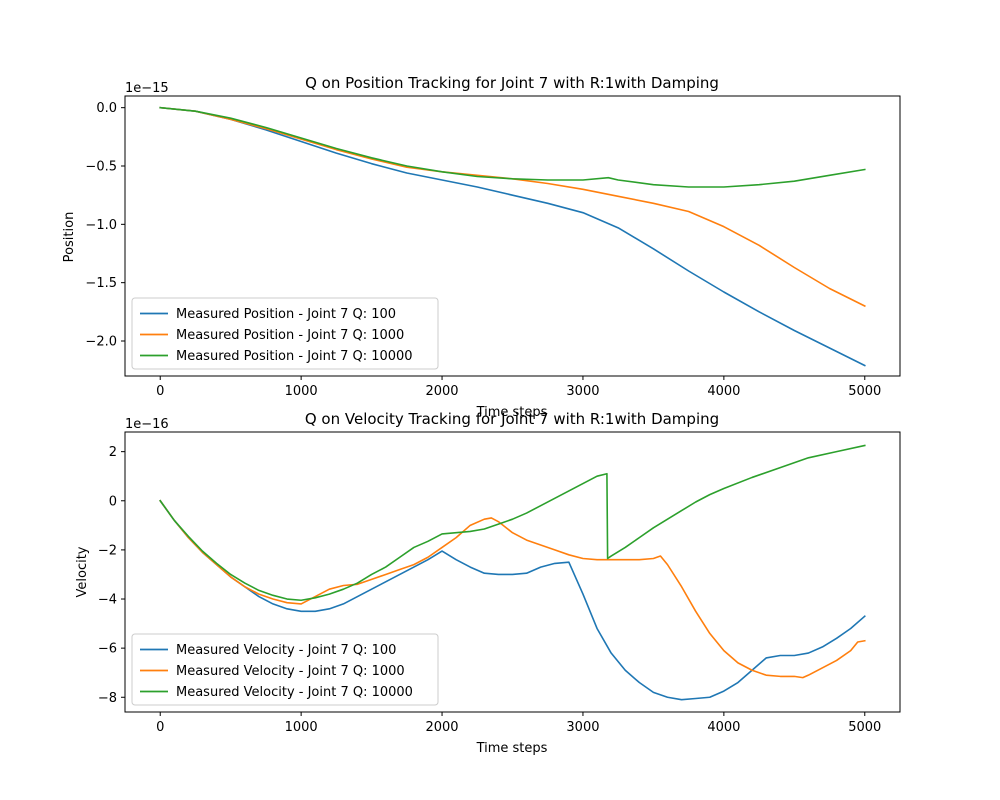 This screenshot has width=1000, height=800. Describe the element at coordinates (69, 237) in the screenshot. I see `y-axis-label: Position` at that location.